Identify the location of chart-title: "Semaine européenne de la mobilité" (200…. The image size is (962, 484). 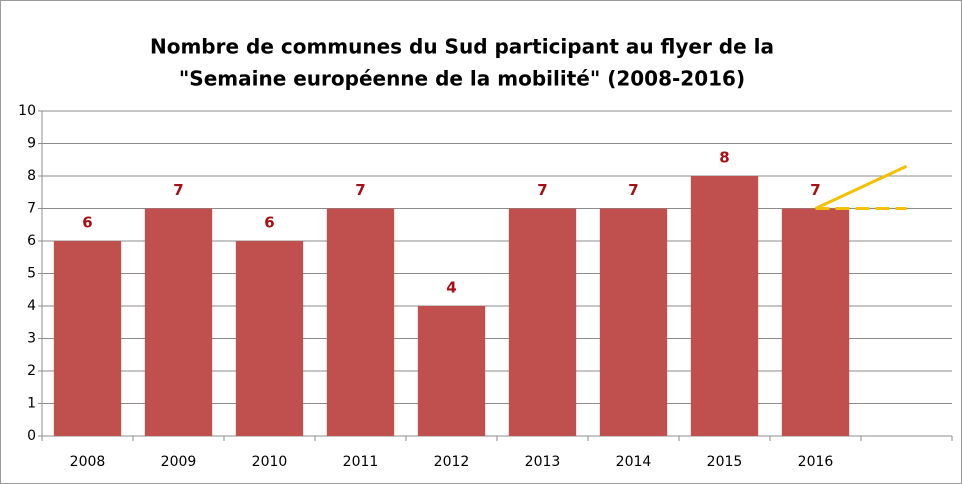
(462, 79).